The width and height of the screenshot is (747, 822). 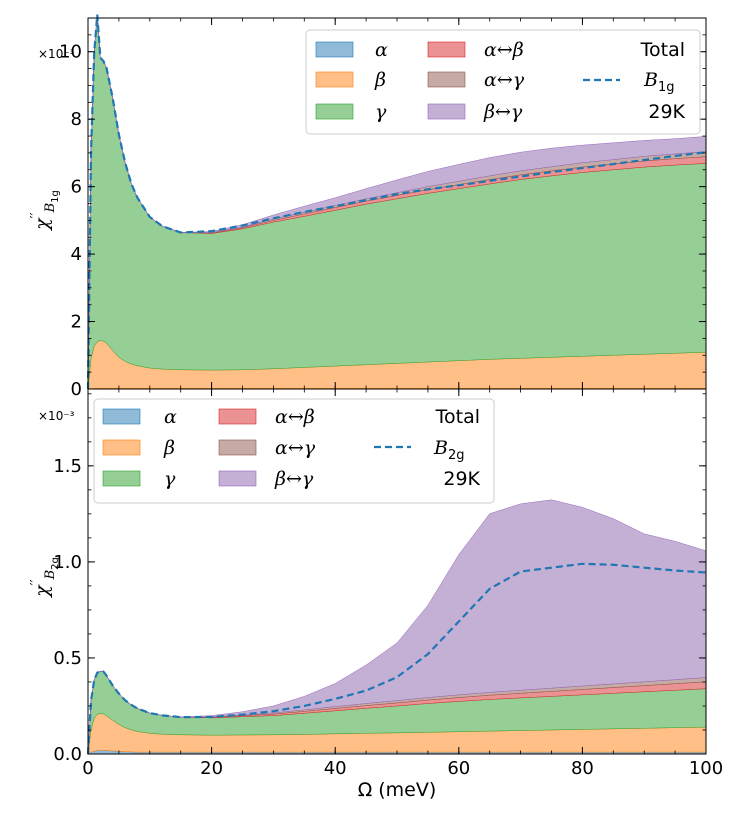 I want to click on top-legend-swatch-alpha-beta, so click(x=446, y=49).